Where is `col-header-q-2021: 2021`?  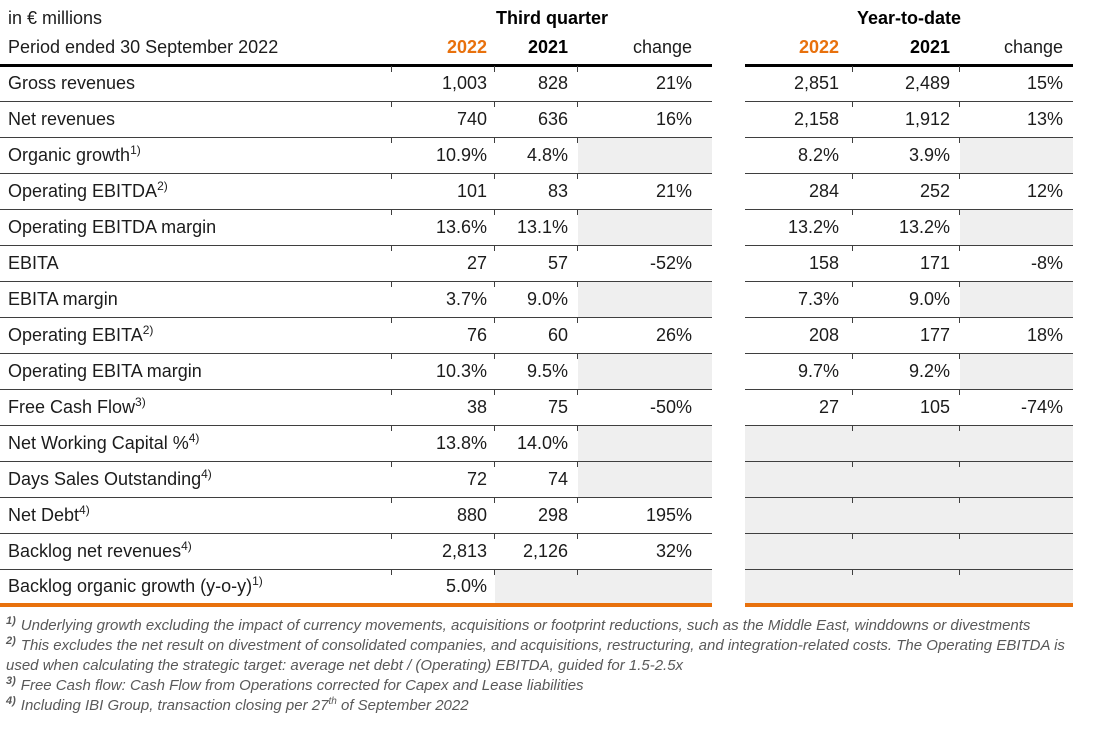 col-header-q-2021: 2021 is located at coordinates (536, 49).